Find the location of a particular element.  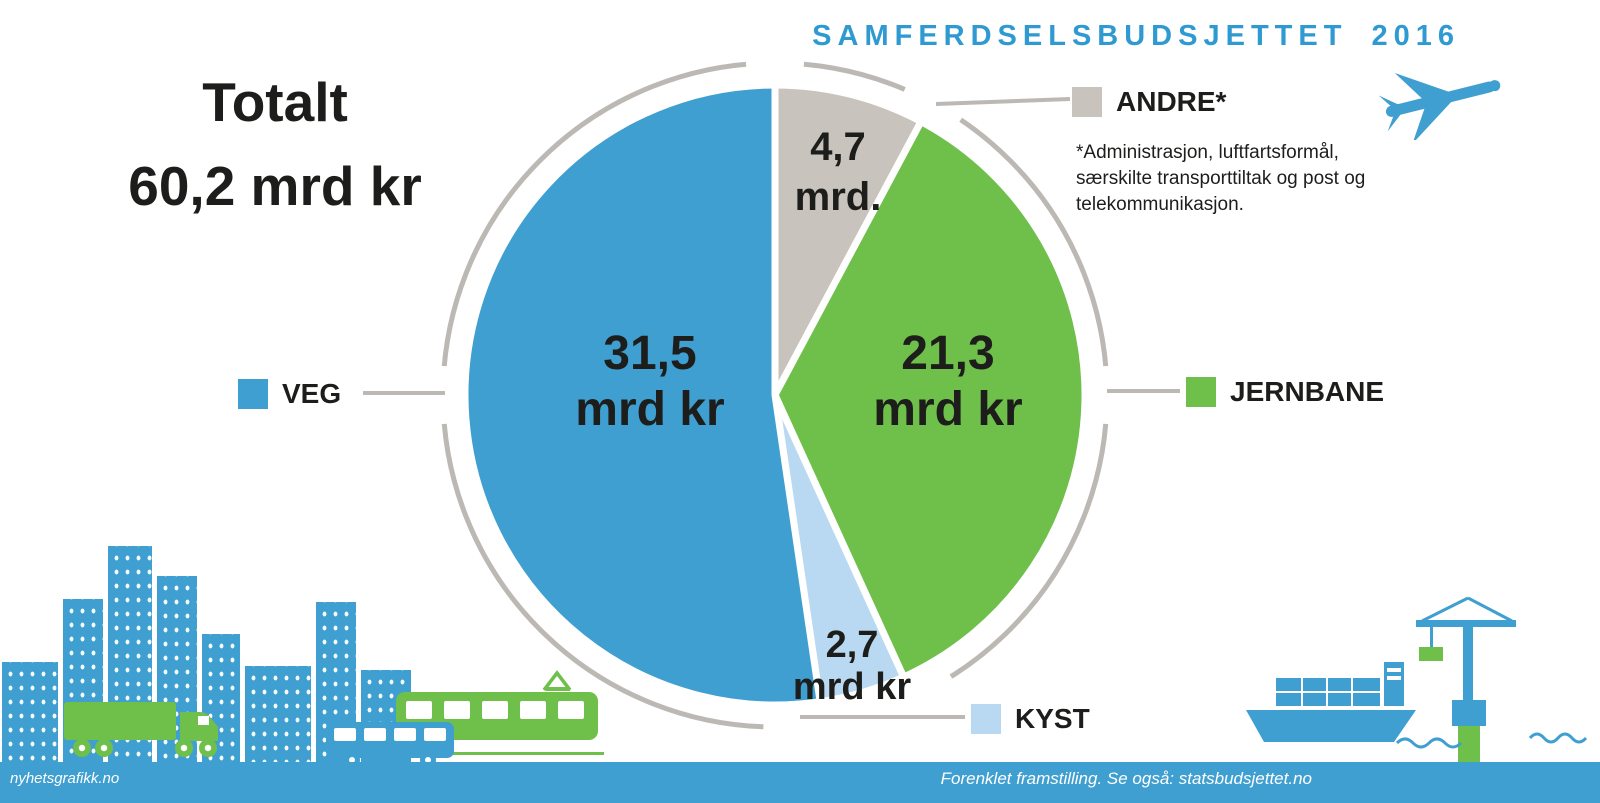

slice-unit-veg: mrd kr is located at coordinates (650, 409).